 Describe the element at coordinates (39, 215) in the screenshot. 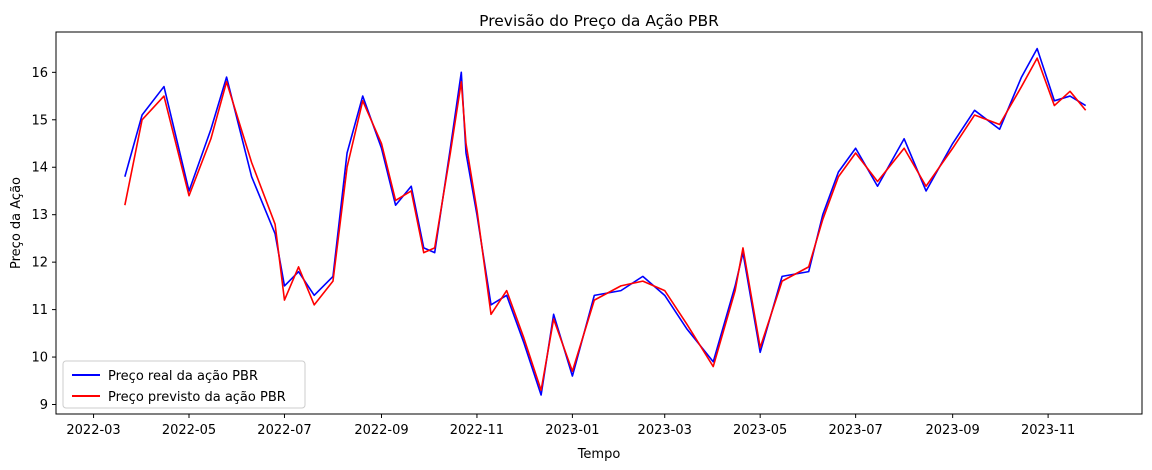

I see `y-tick-label: 13` at that location.